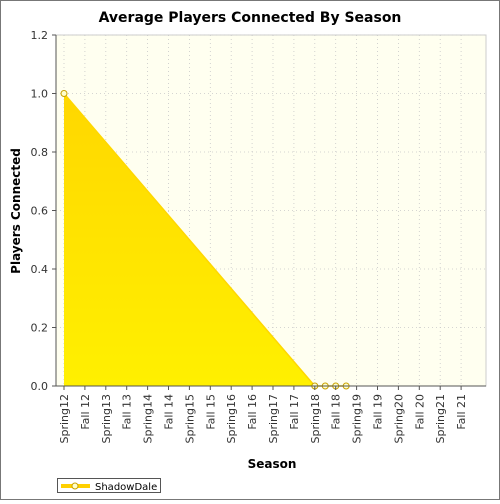  Describe the element at coordinates (294, 412) in the screenshot. I see `x-tick-label: Fall 17` at that location.